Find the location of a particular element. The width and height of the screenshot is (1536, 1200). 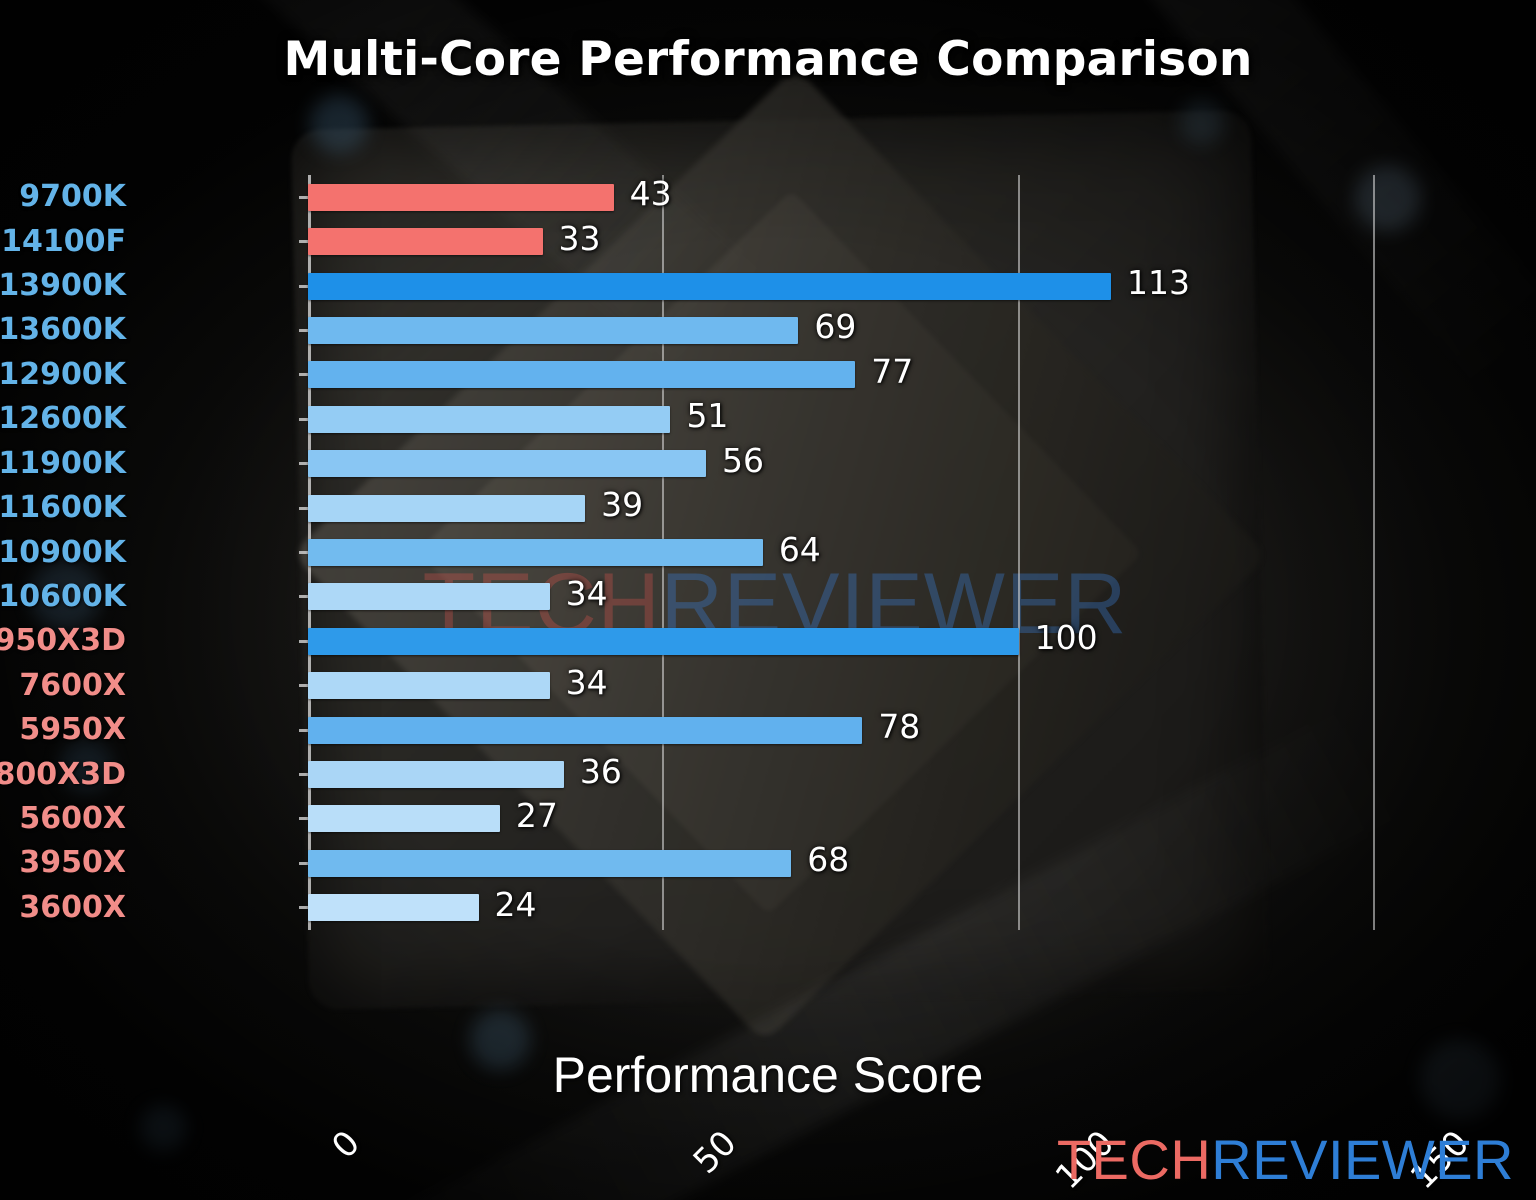

logo-reviewer: REVIEWER is located at coordinates (1362, 1159).